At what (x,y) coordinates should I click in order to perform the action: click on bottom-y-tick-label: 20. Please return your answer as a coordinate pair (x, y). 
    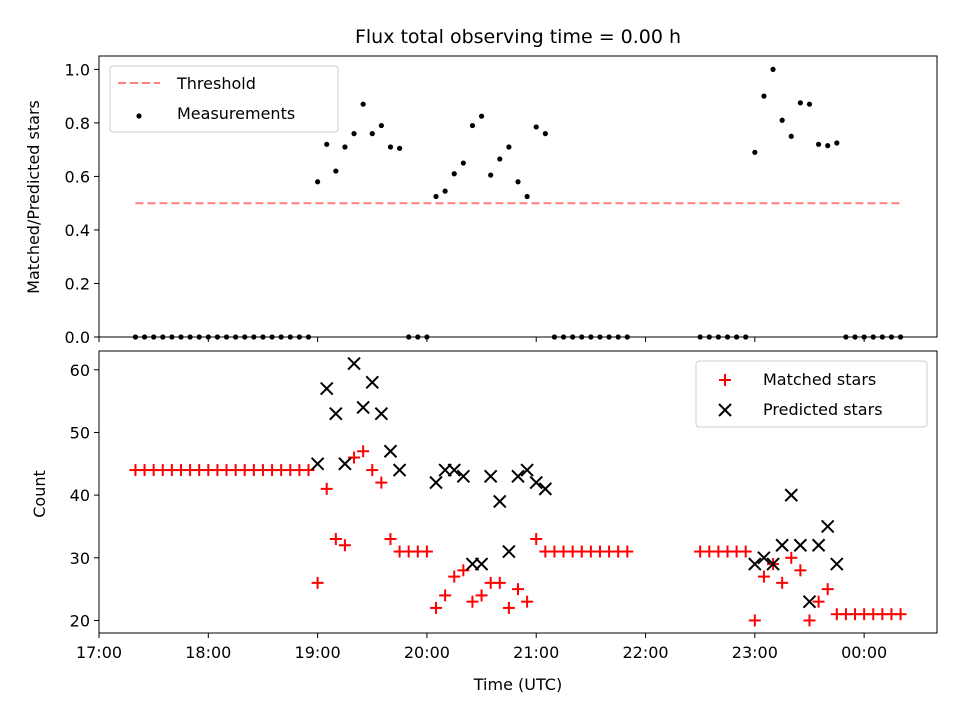
    Looking at the image, I should click on (80, 620).